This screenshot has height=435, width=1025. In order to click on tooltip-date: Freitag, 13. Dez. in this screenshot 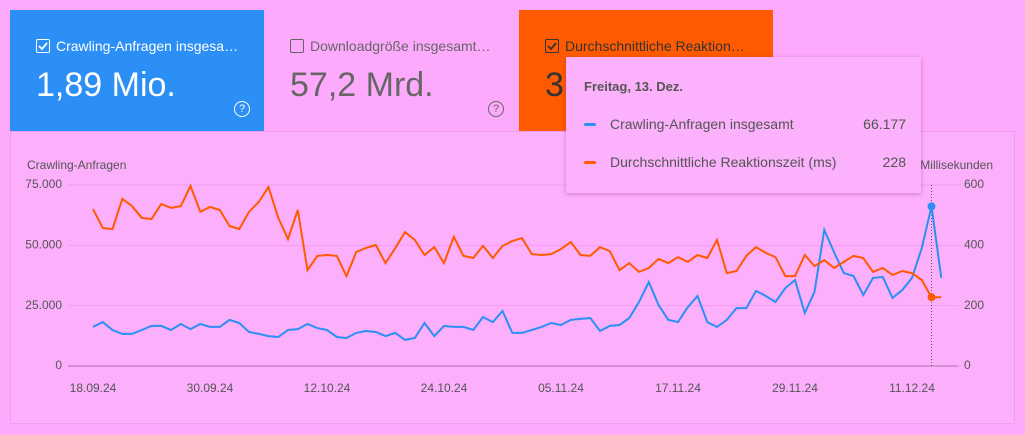, I will do `click(633, 86)`.